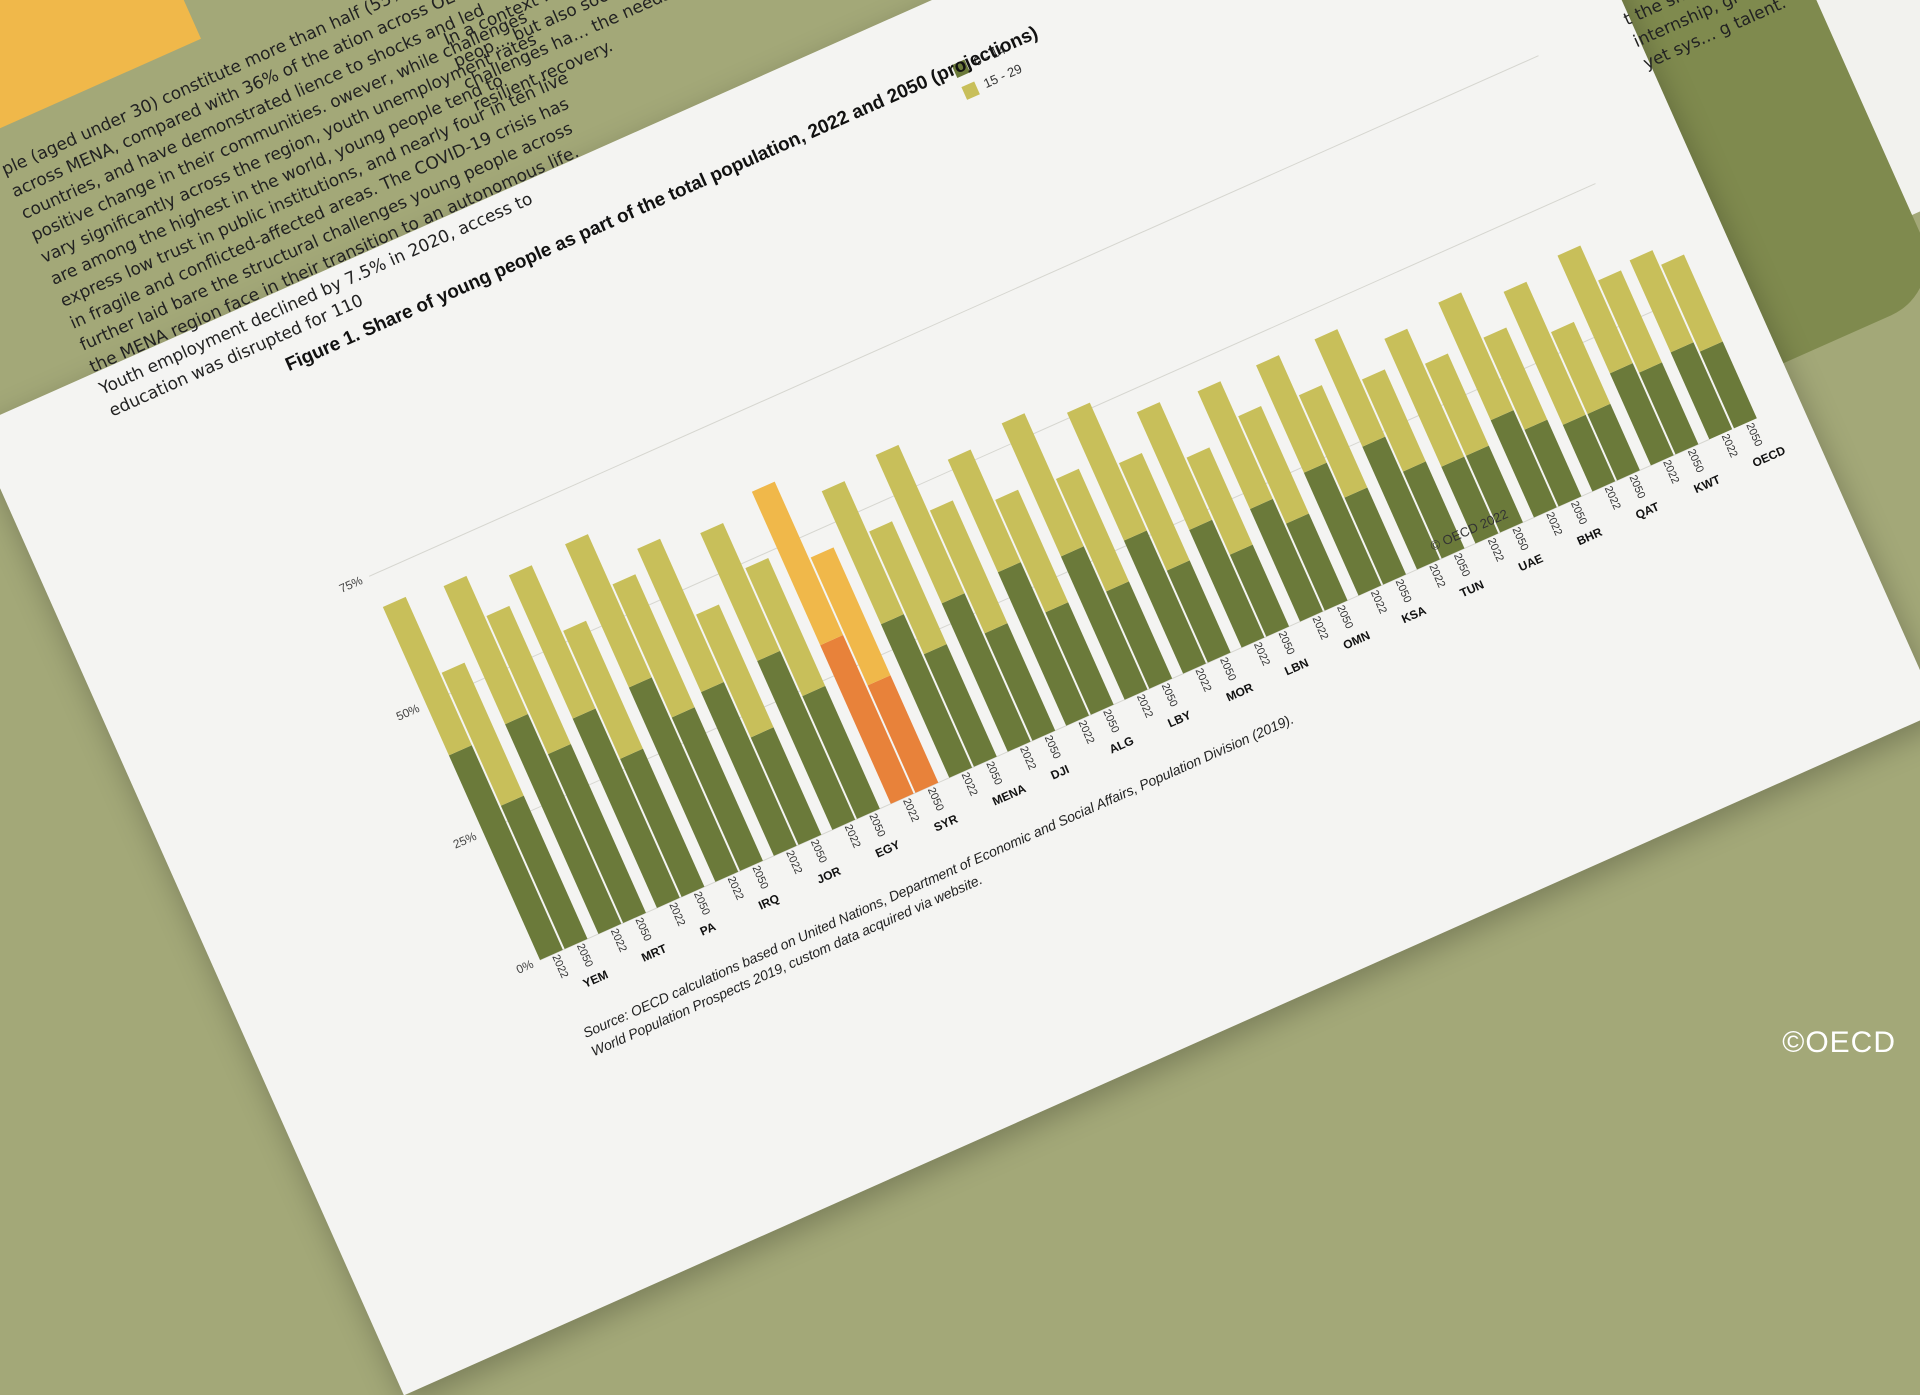 This screenshot has height=1395, width=1920. Describe the element at coordinates (887, 848) in the screenshot. I see `x-country-label: EGY` at that location.